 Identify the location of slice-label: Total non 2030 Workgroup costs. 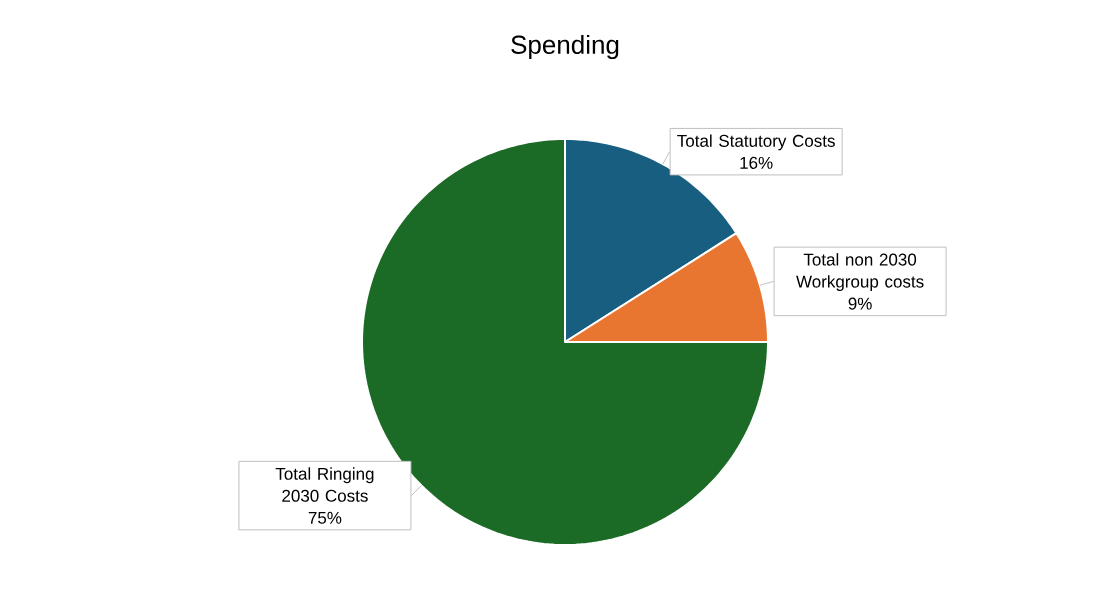
(860, 272).